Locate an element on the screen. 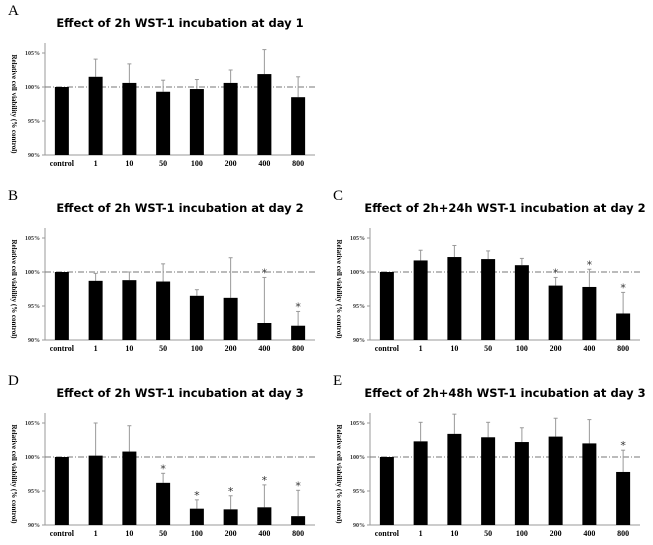 This screenshot has height=545, width=653. chart-title: Effect of 2h WST-1 incubation at day 1 is located at coordinates (179, 23).